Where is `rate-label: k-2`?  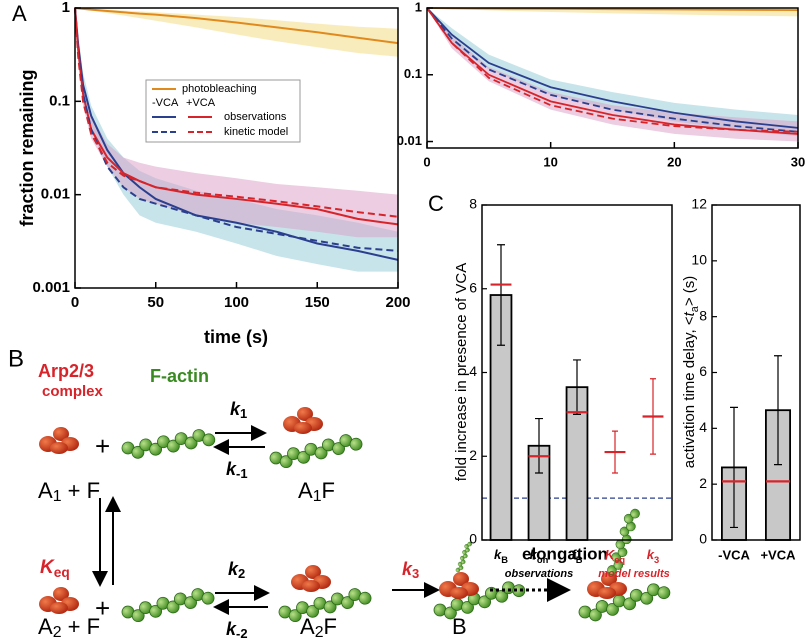 rate-label: k-2 is located at coordinates (237, 629).